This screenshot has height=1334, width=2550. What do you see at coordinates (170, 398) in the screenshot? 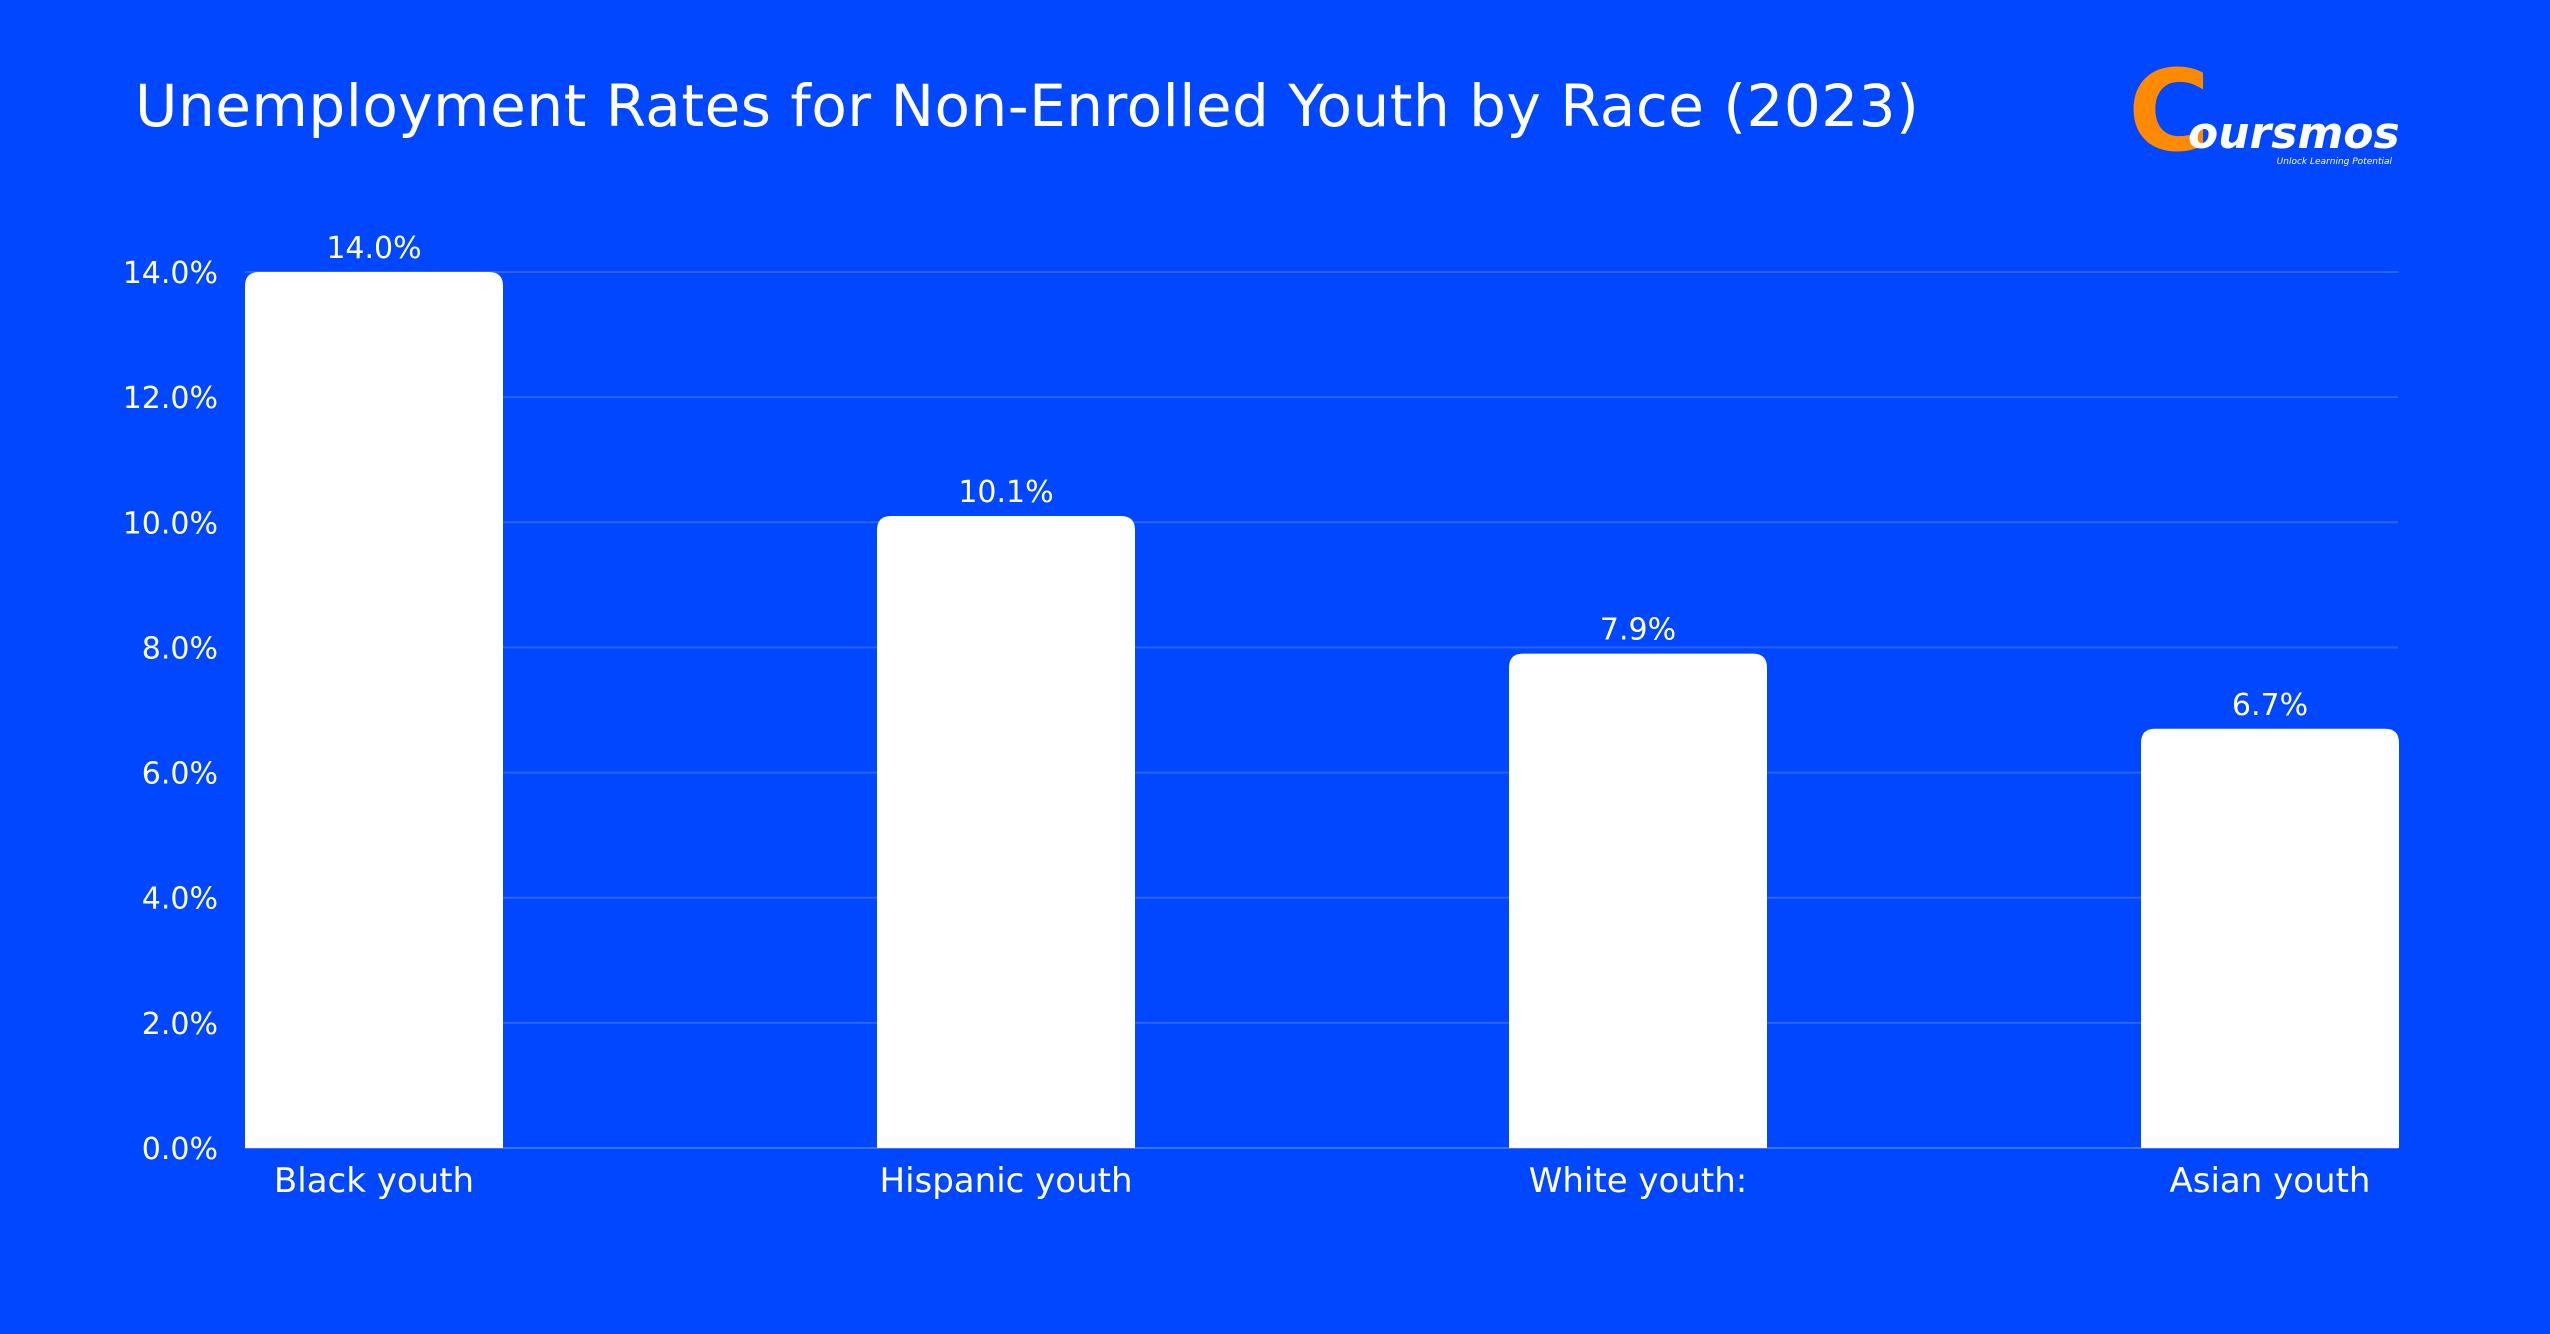
I see `y-tick-label: 12.0%` at bounding box center [170, 398].